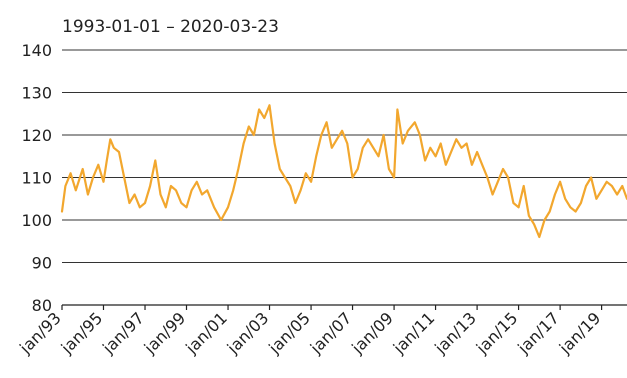 This screenshot has height=378, width=627. What do you see at coordinates (331, 333) in the screenshot?
I see `x-tick-label: jan/07` at bounding box center [331, 333].